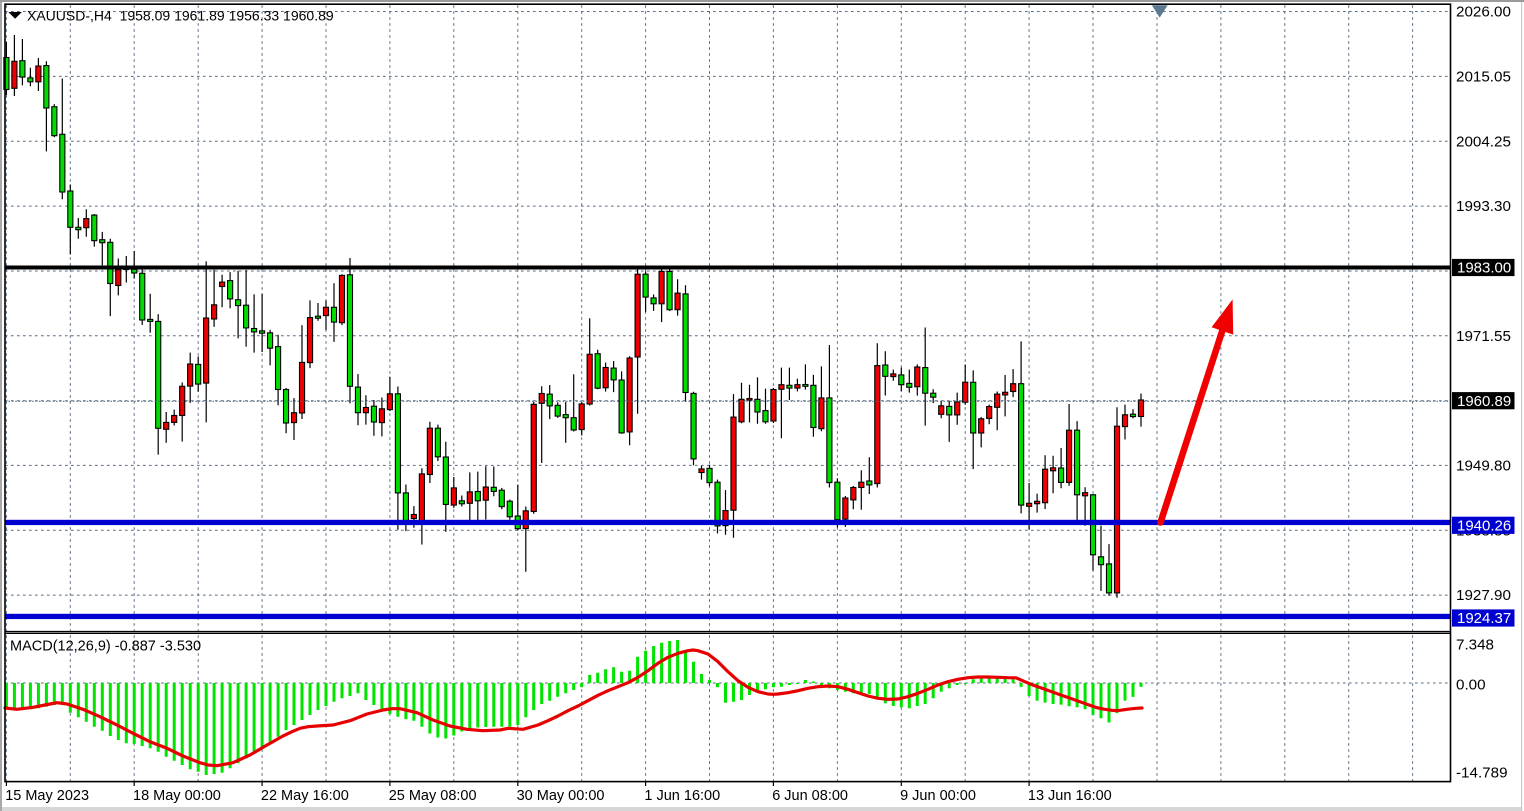 The width and height of the screenshot is (1524, 811). Describe the element at coordinates (1483, 12) in the screenshot. I see `svg-text: 2026.00` at that location.